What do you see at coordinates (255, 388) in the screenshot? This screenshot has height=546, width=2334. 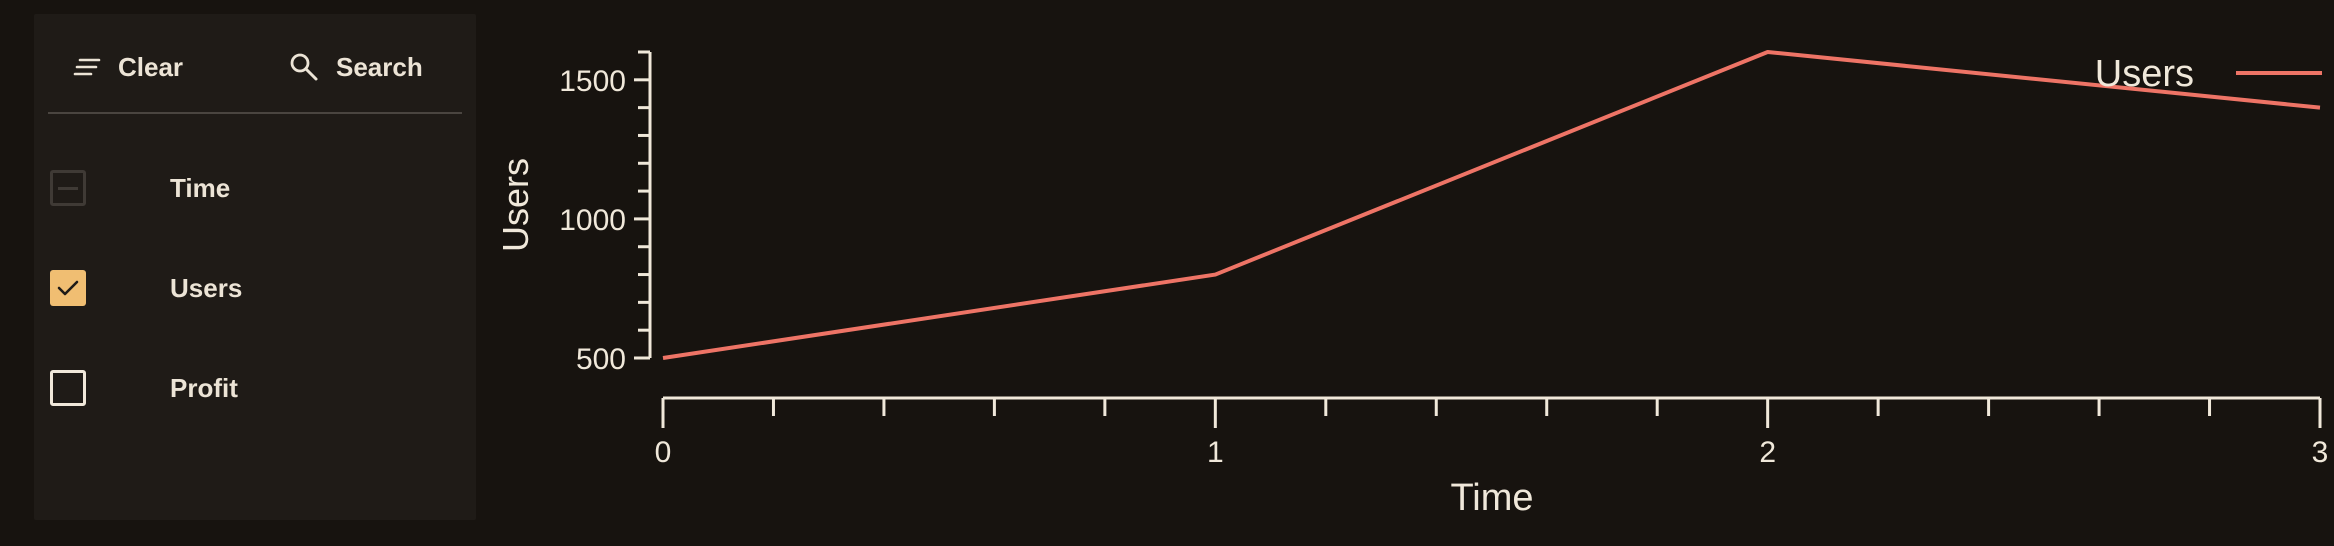 I see `column-row-profit: Profit` at bounding box center [255, 388].